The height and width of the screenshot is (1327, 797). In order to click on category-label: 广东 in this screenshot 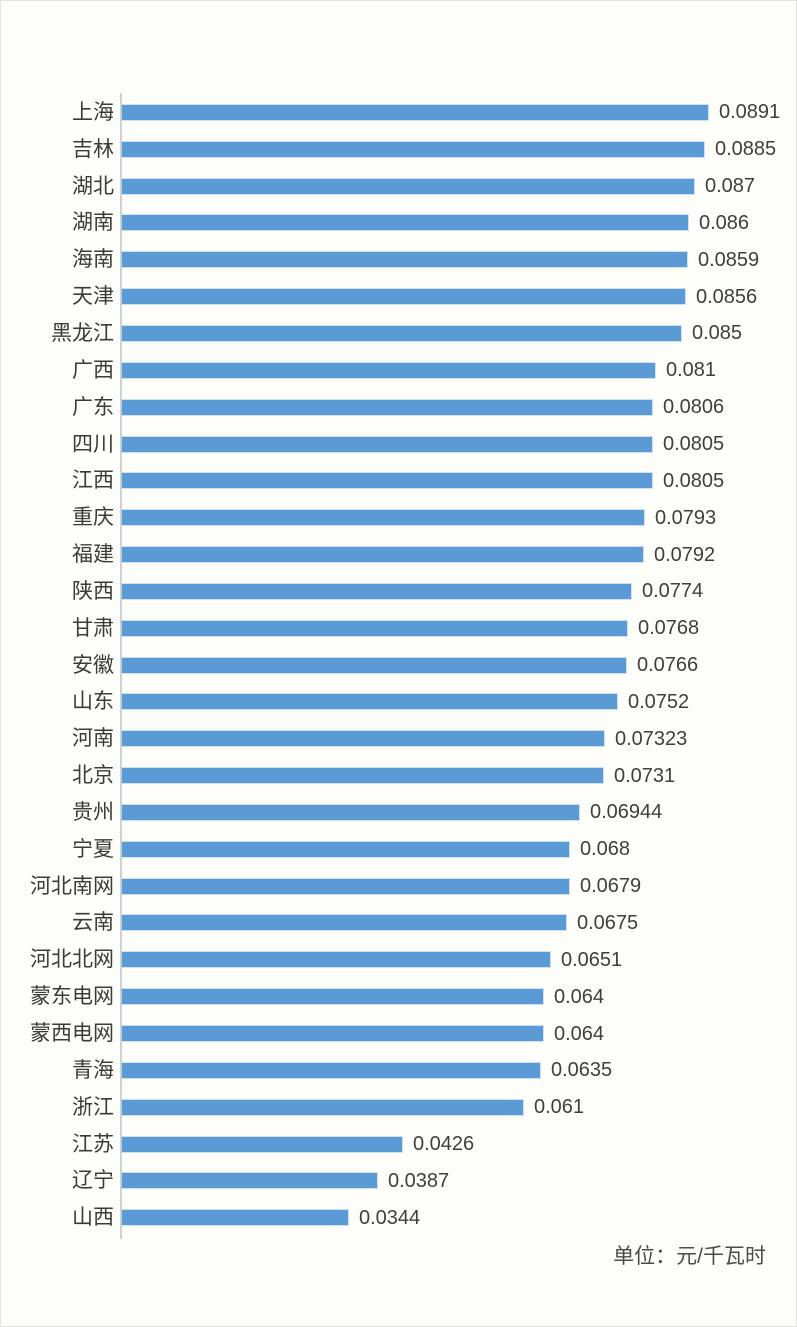, I will do `click(93, 407)`.